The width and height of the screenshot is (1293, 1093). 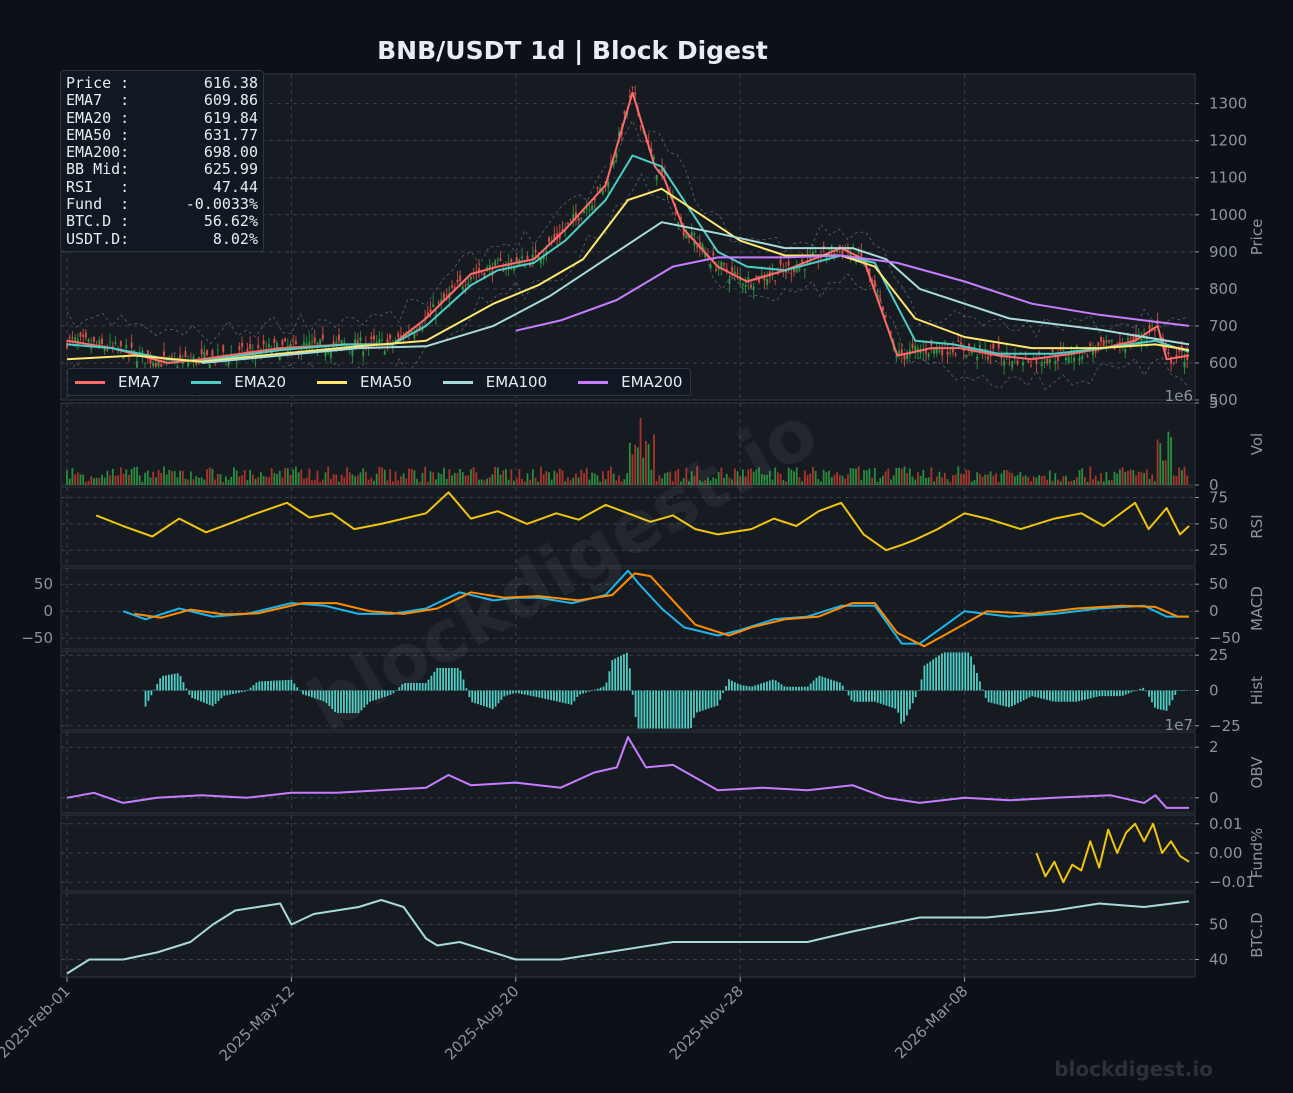 What do you see at coordinates (230, 117) in the screenshot?
I see `stat-value: 619.84` at bounding box center [230, 117].